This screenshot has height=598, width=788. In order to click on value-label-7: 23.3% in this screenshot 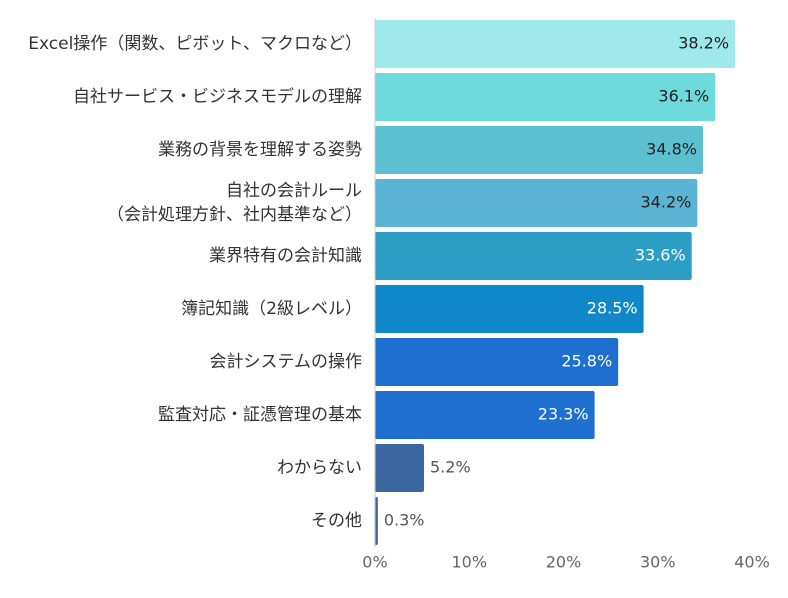, I will do `click(563, 414)`.